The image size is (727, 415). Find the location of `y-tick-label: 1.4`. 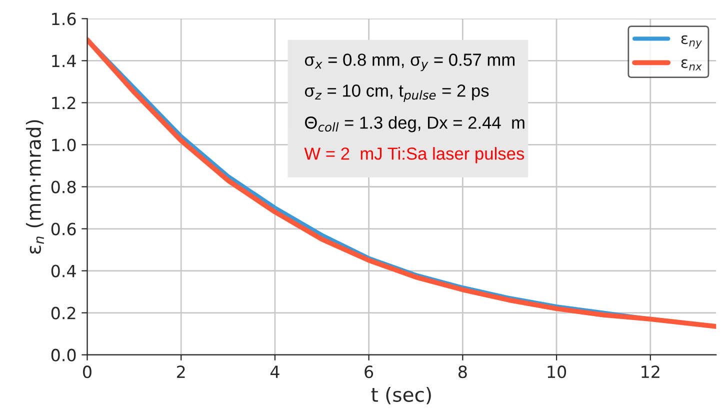

y-tick-label: 1.4 is located at coordinates (64, 61).